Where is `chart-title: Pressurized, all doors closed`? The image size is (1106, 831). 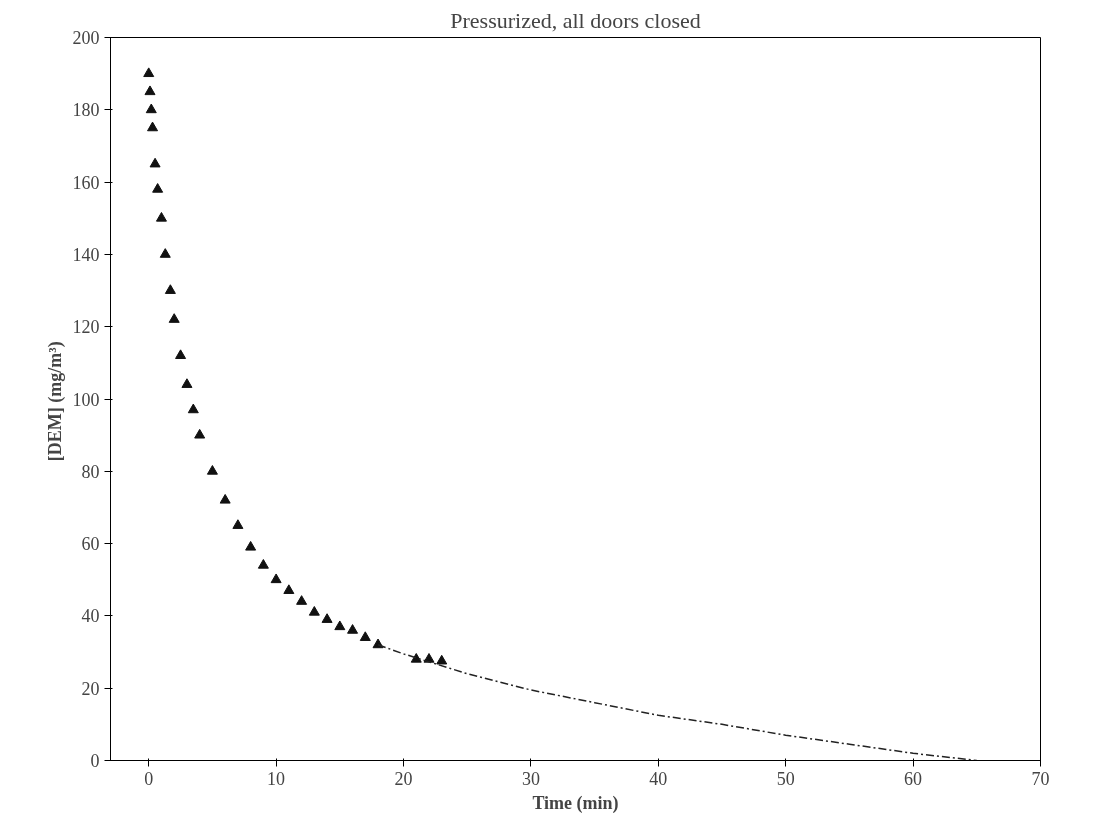 chart-title: Pressurized, all doors closed is located at coordinates (575, 20).